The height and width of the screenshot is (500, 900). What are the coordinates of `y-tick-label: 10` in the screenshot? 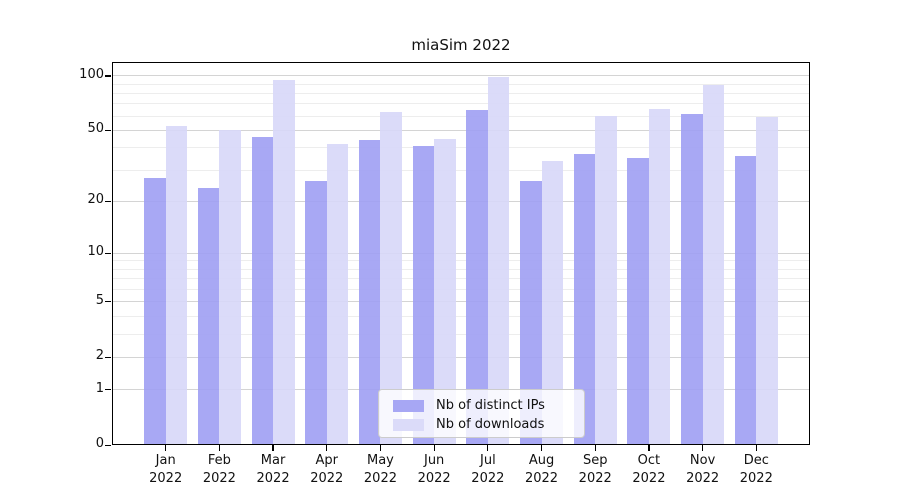 It's located at (95, 252).